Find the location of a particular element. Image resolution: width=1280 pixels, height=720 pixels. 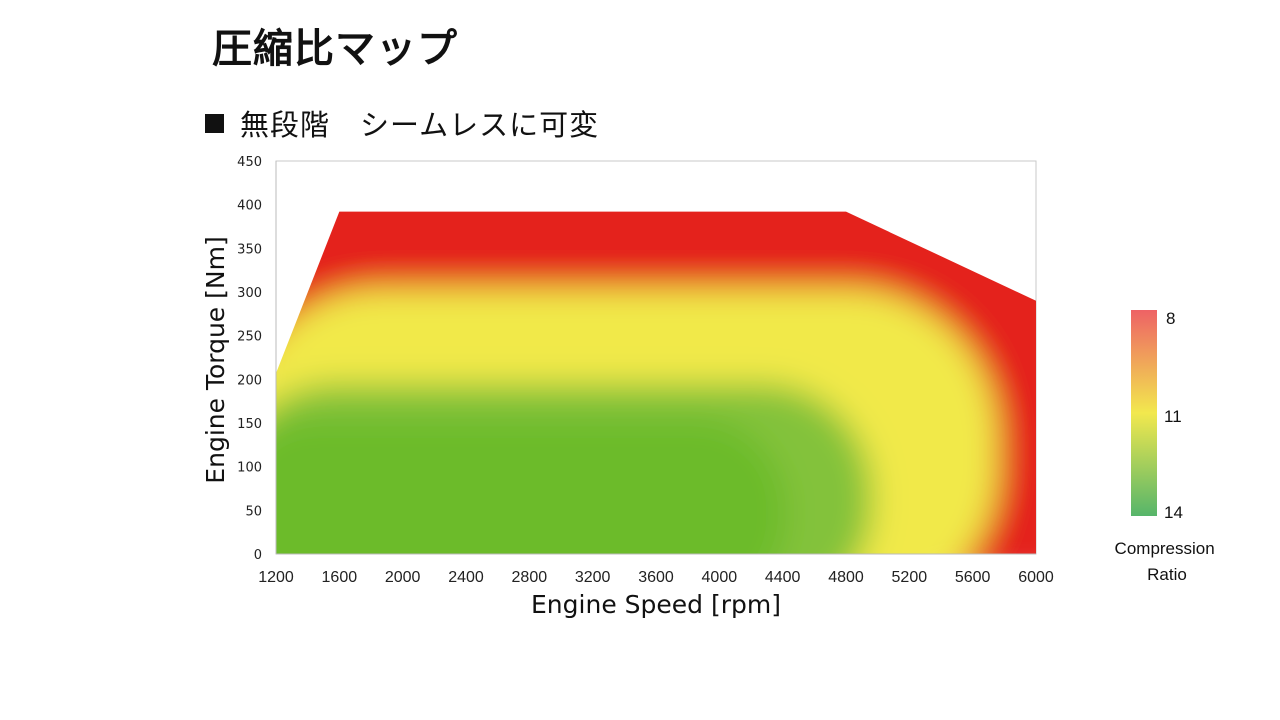

y-tick-label-100: 100 is located at coordinates (249, 468).